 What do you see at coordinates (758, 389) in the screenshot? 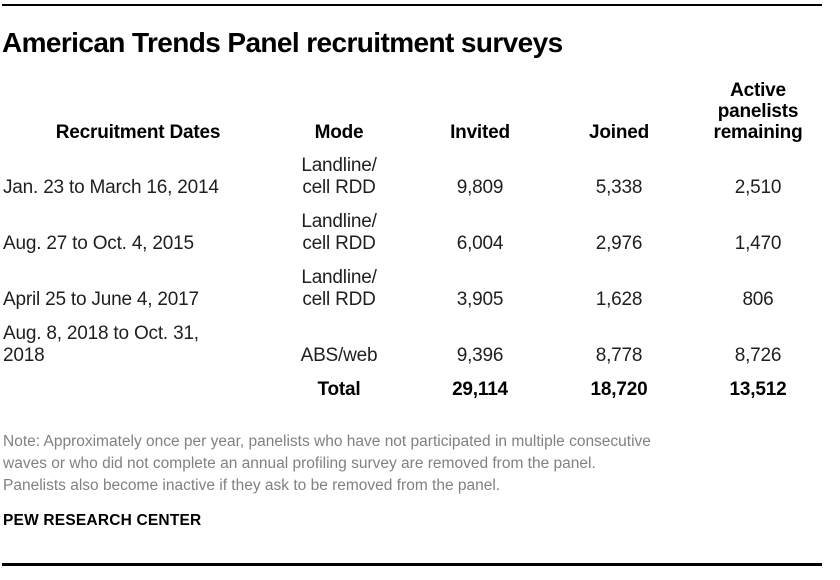
I see `total-active: 13,512` at bounding box center [758, 389].